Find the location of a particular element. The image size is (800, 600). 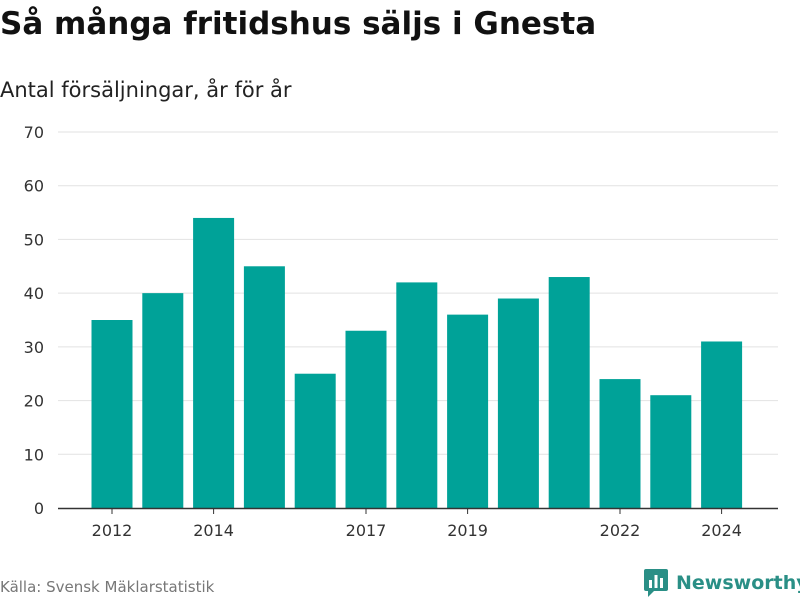

x-tick-label: 2019 is located at coordinates (467, 530).